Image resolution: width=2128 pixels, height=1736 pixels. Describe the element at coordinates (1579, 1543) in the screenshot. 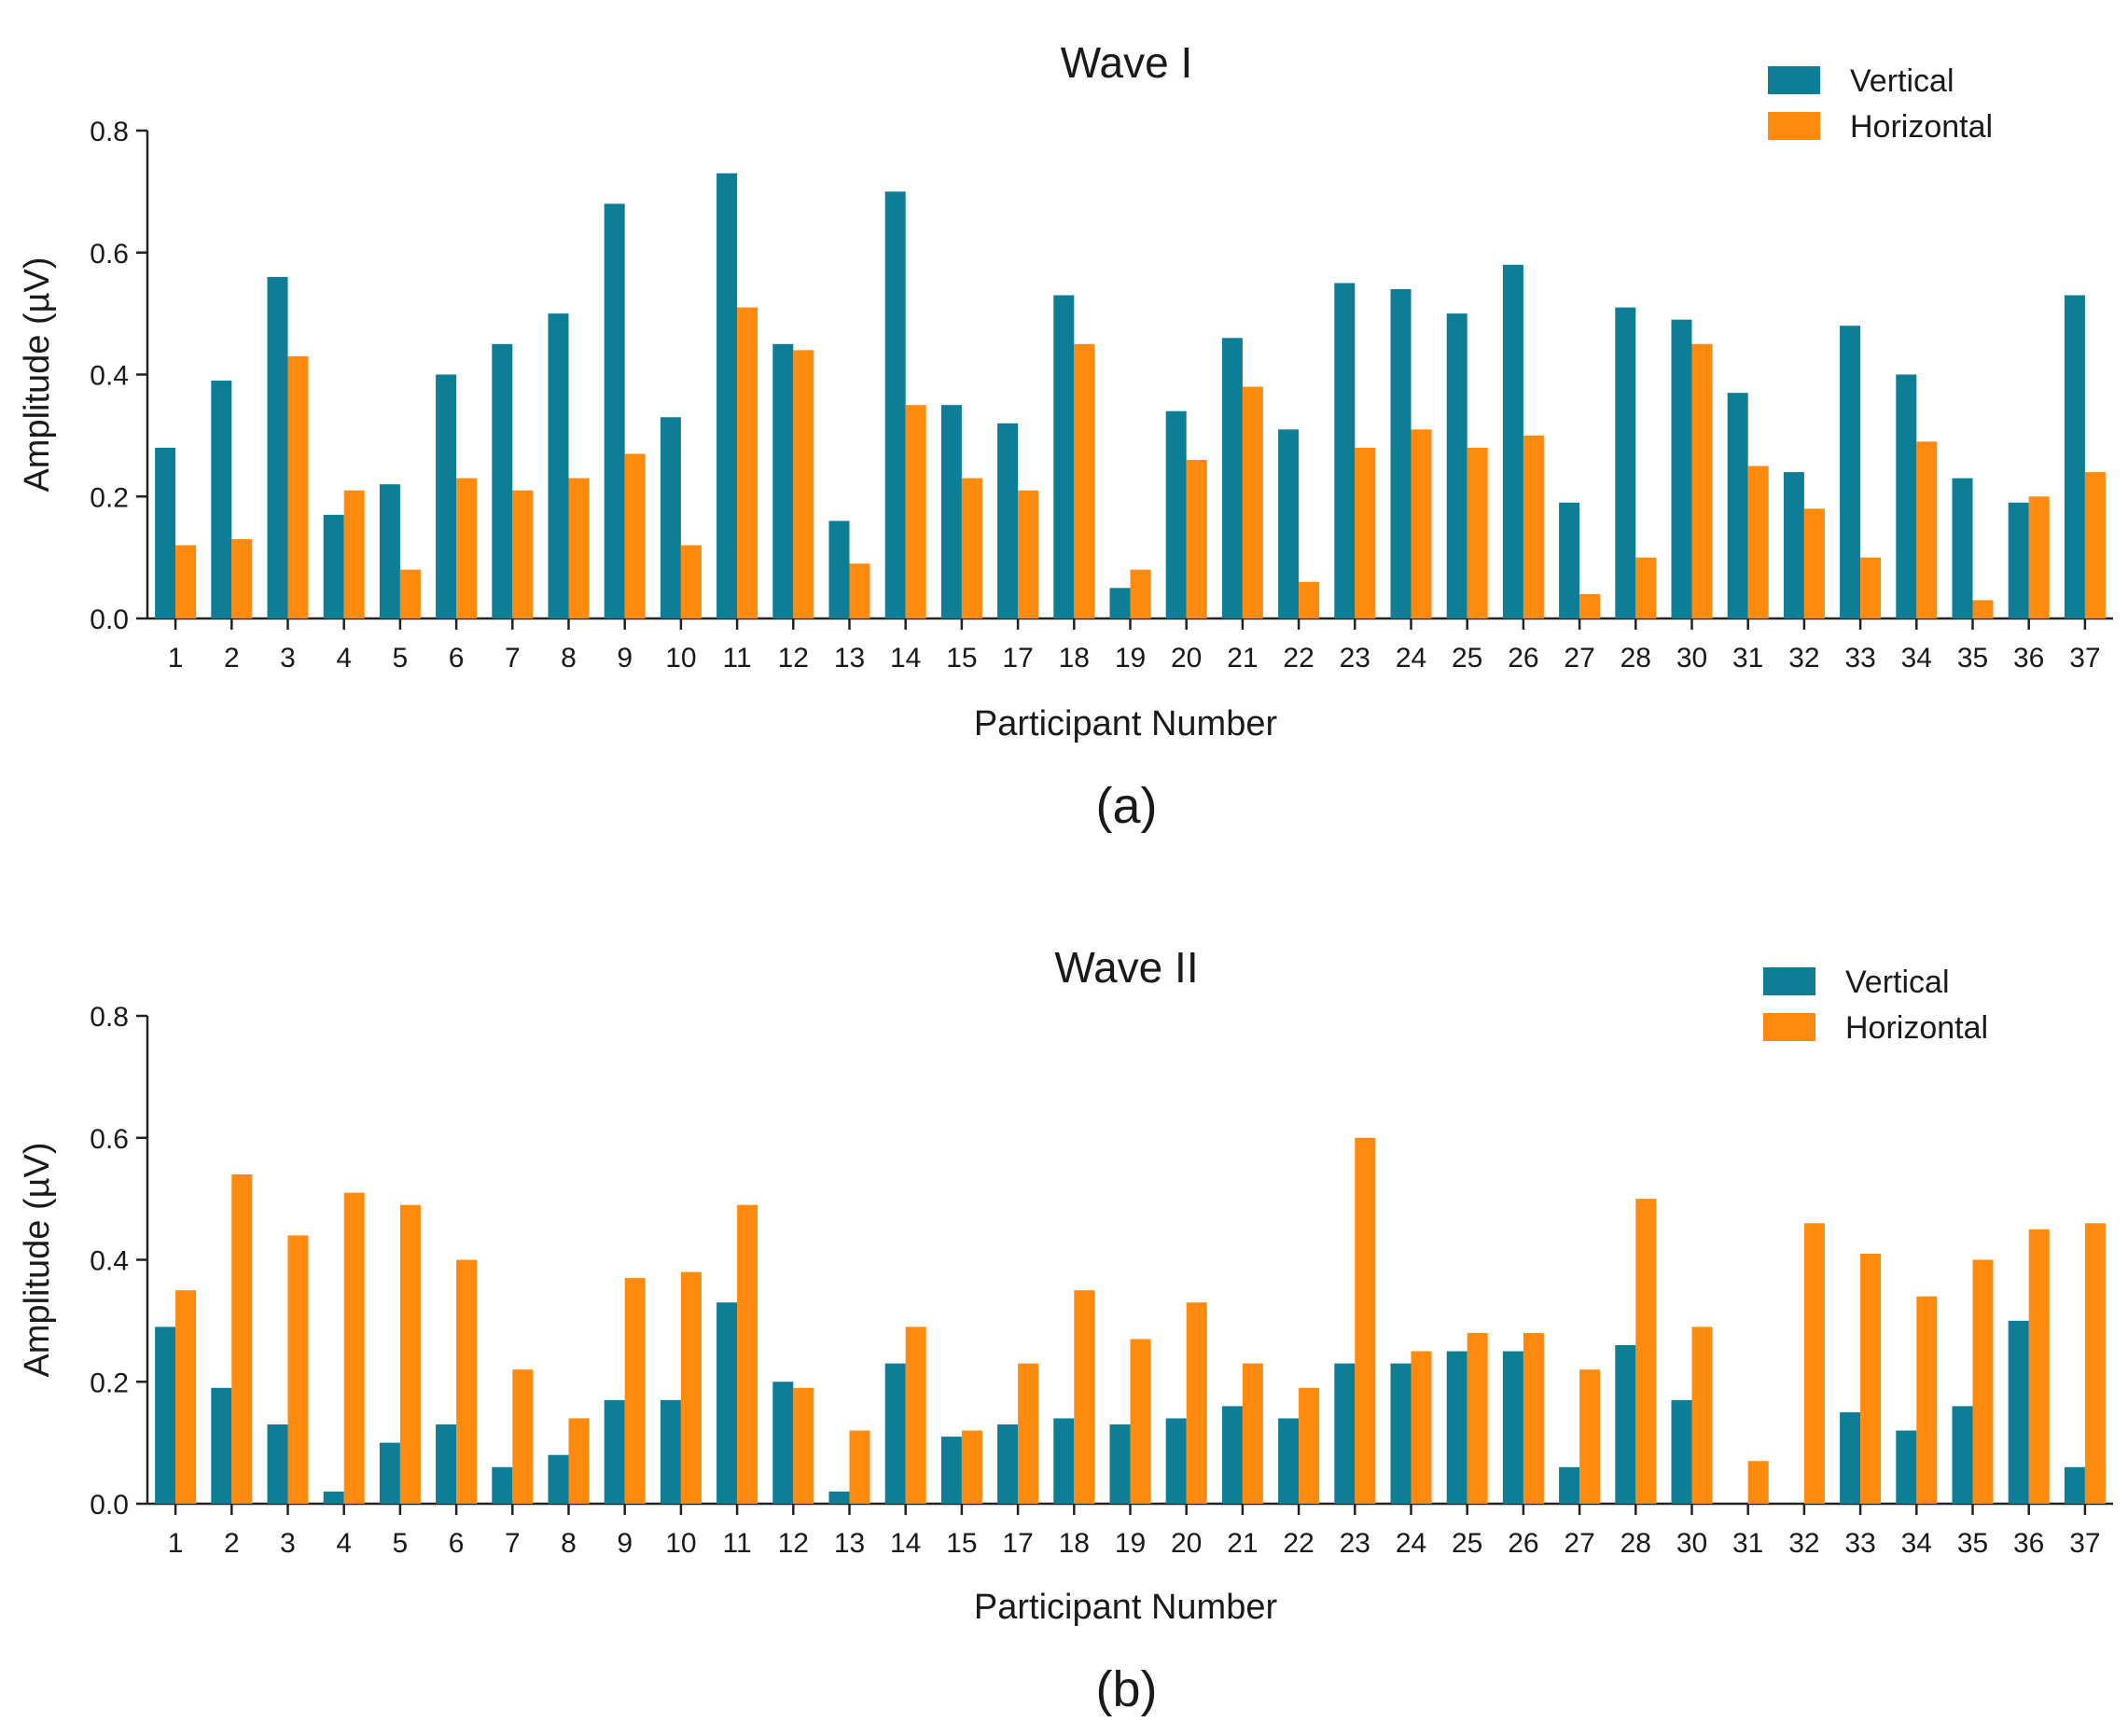

I see `x-tick-label: 27` at that location.